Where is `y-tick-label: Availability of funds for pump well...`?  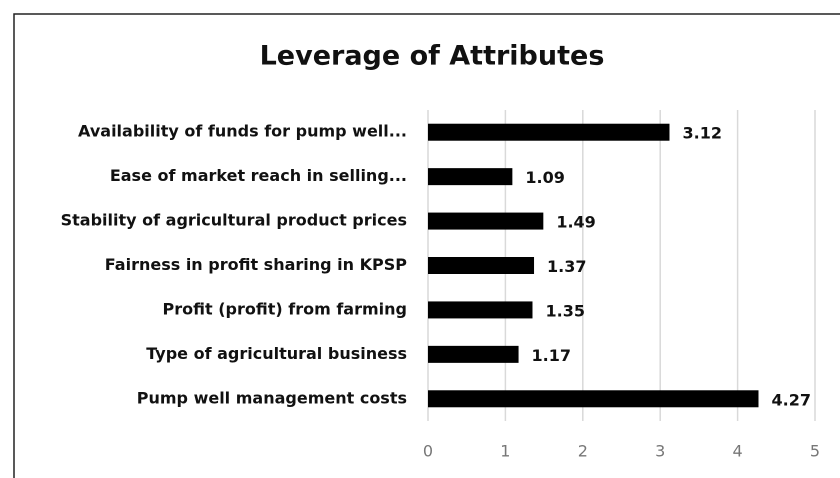
y-tick-label: Availability of funds for pump well... is located at coordinates (242, 131).